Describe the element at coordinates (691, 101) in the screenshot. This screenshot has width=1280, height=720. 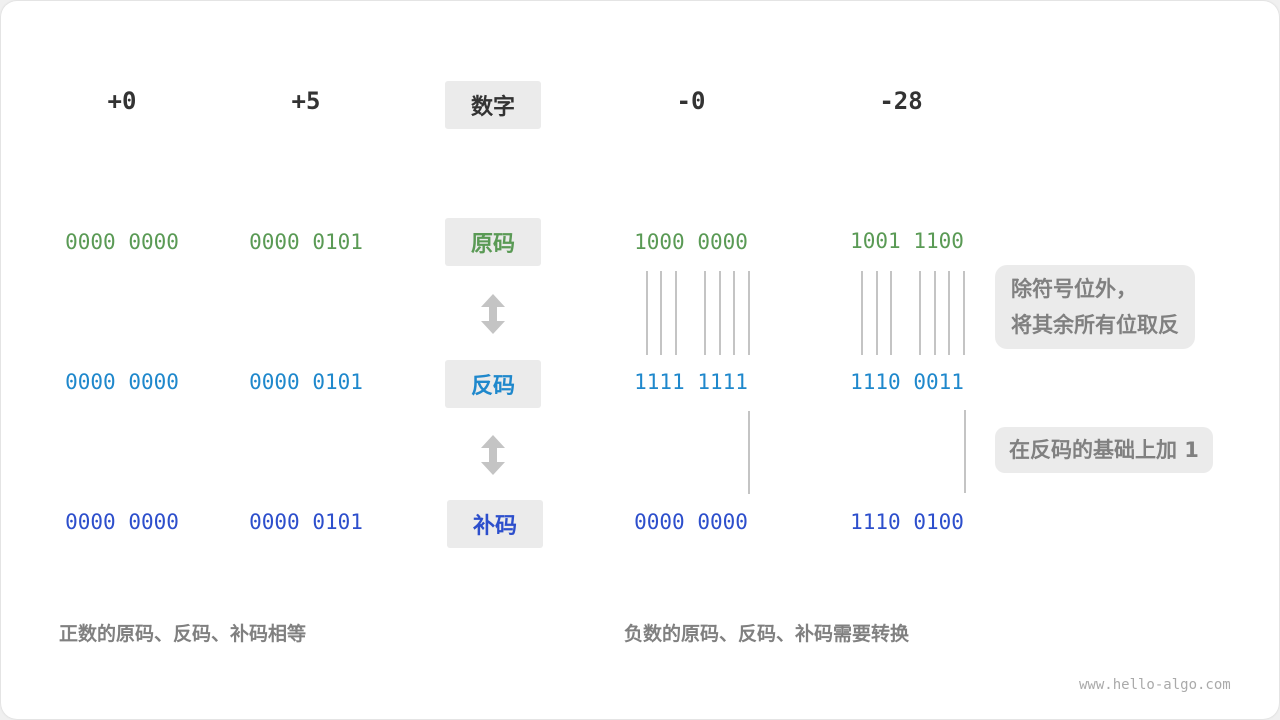
I see `header-neg-zero: -0` at that location.